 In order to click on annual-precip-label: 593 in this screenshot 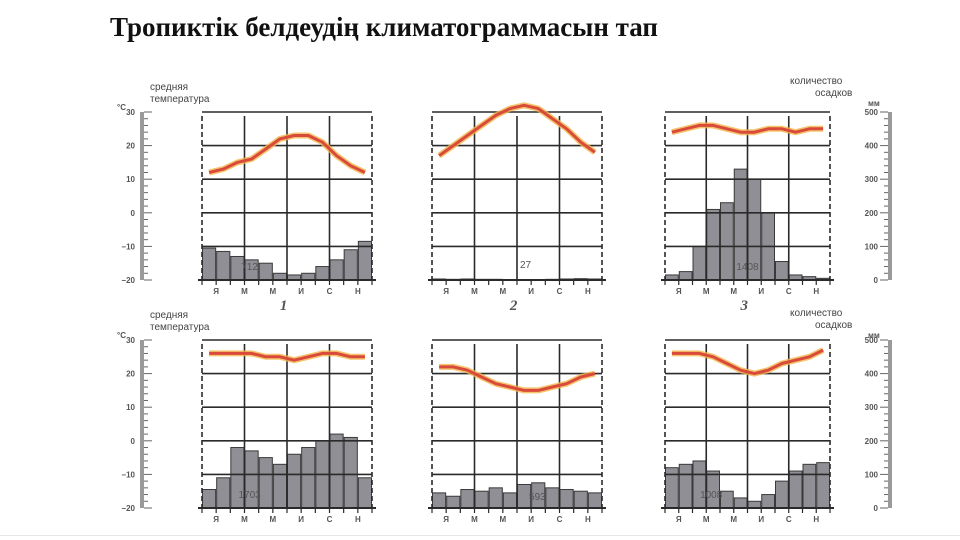, I will do `click(537, 497)`.